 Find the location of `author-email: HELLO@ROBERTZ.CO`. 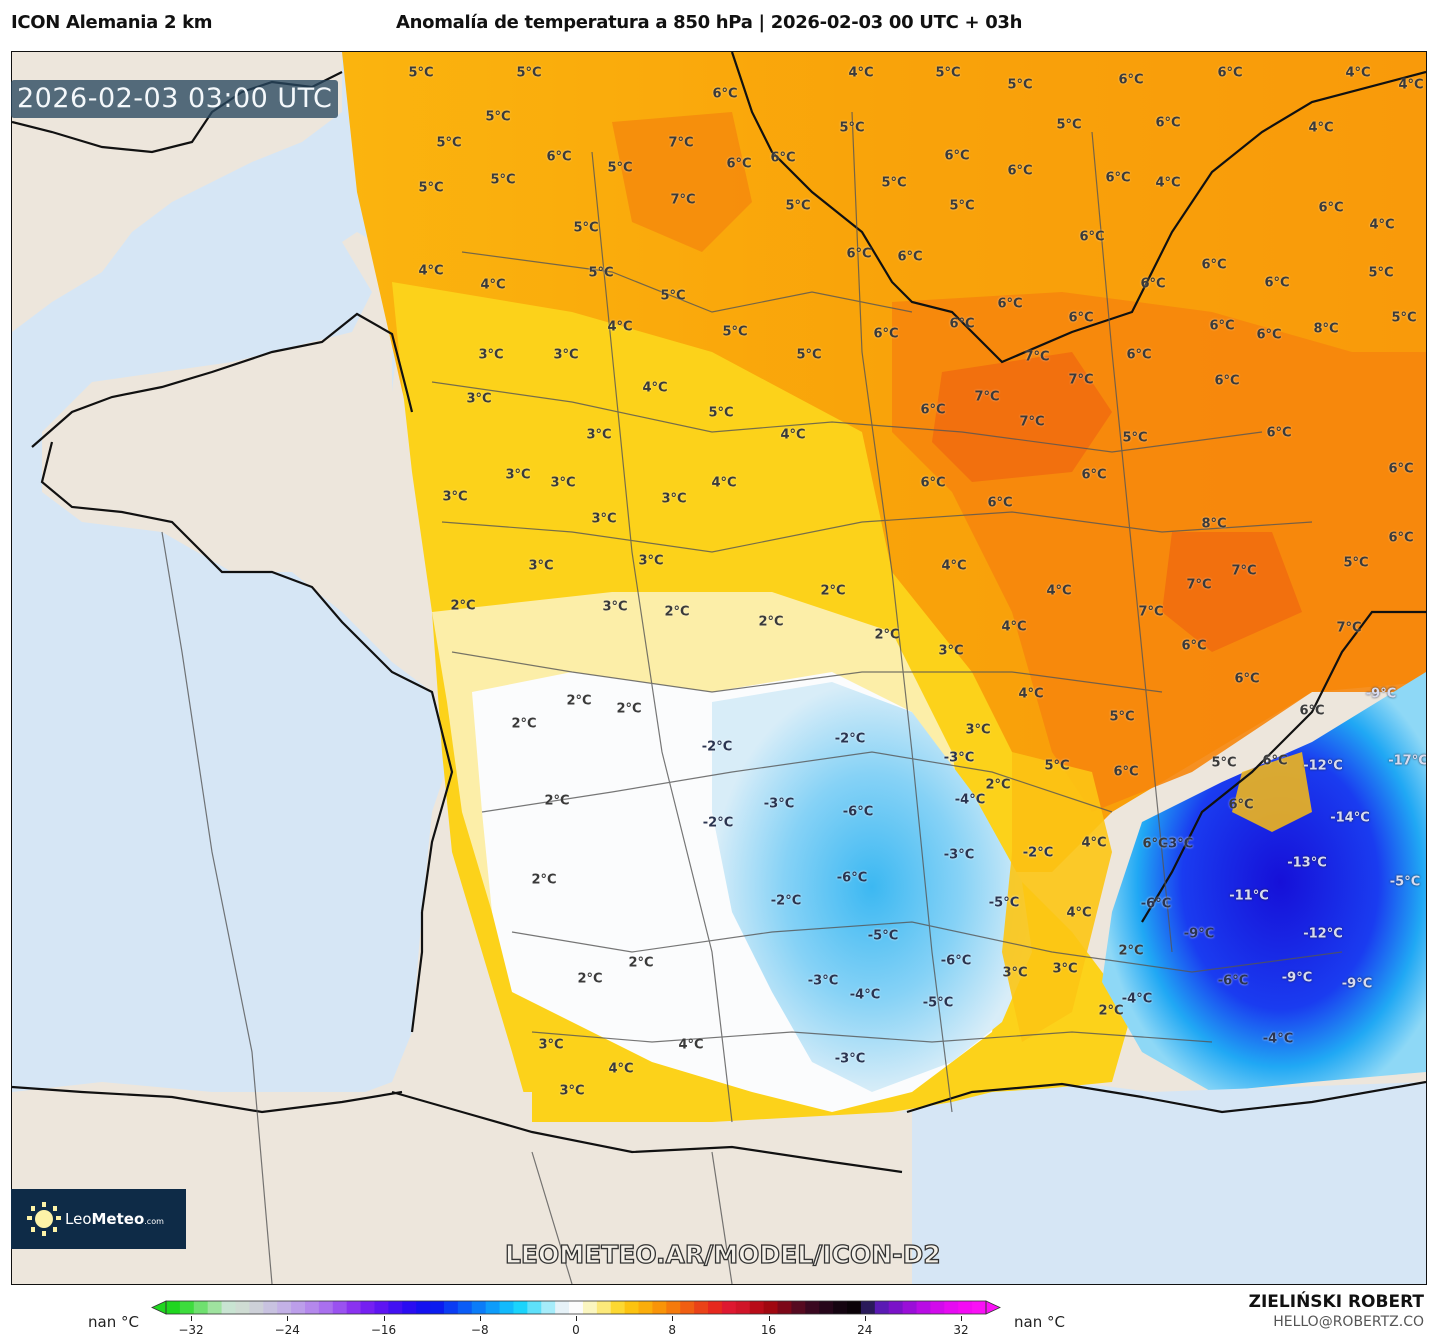

author-email: HELLO@ROBERTZ.CO is located at coordinates (1348, 1322).